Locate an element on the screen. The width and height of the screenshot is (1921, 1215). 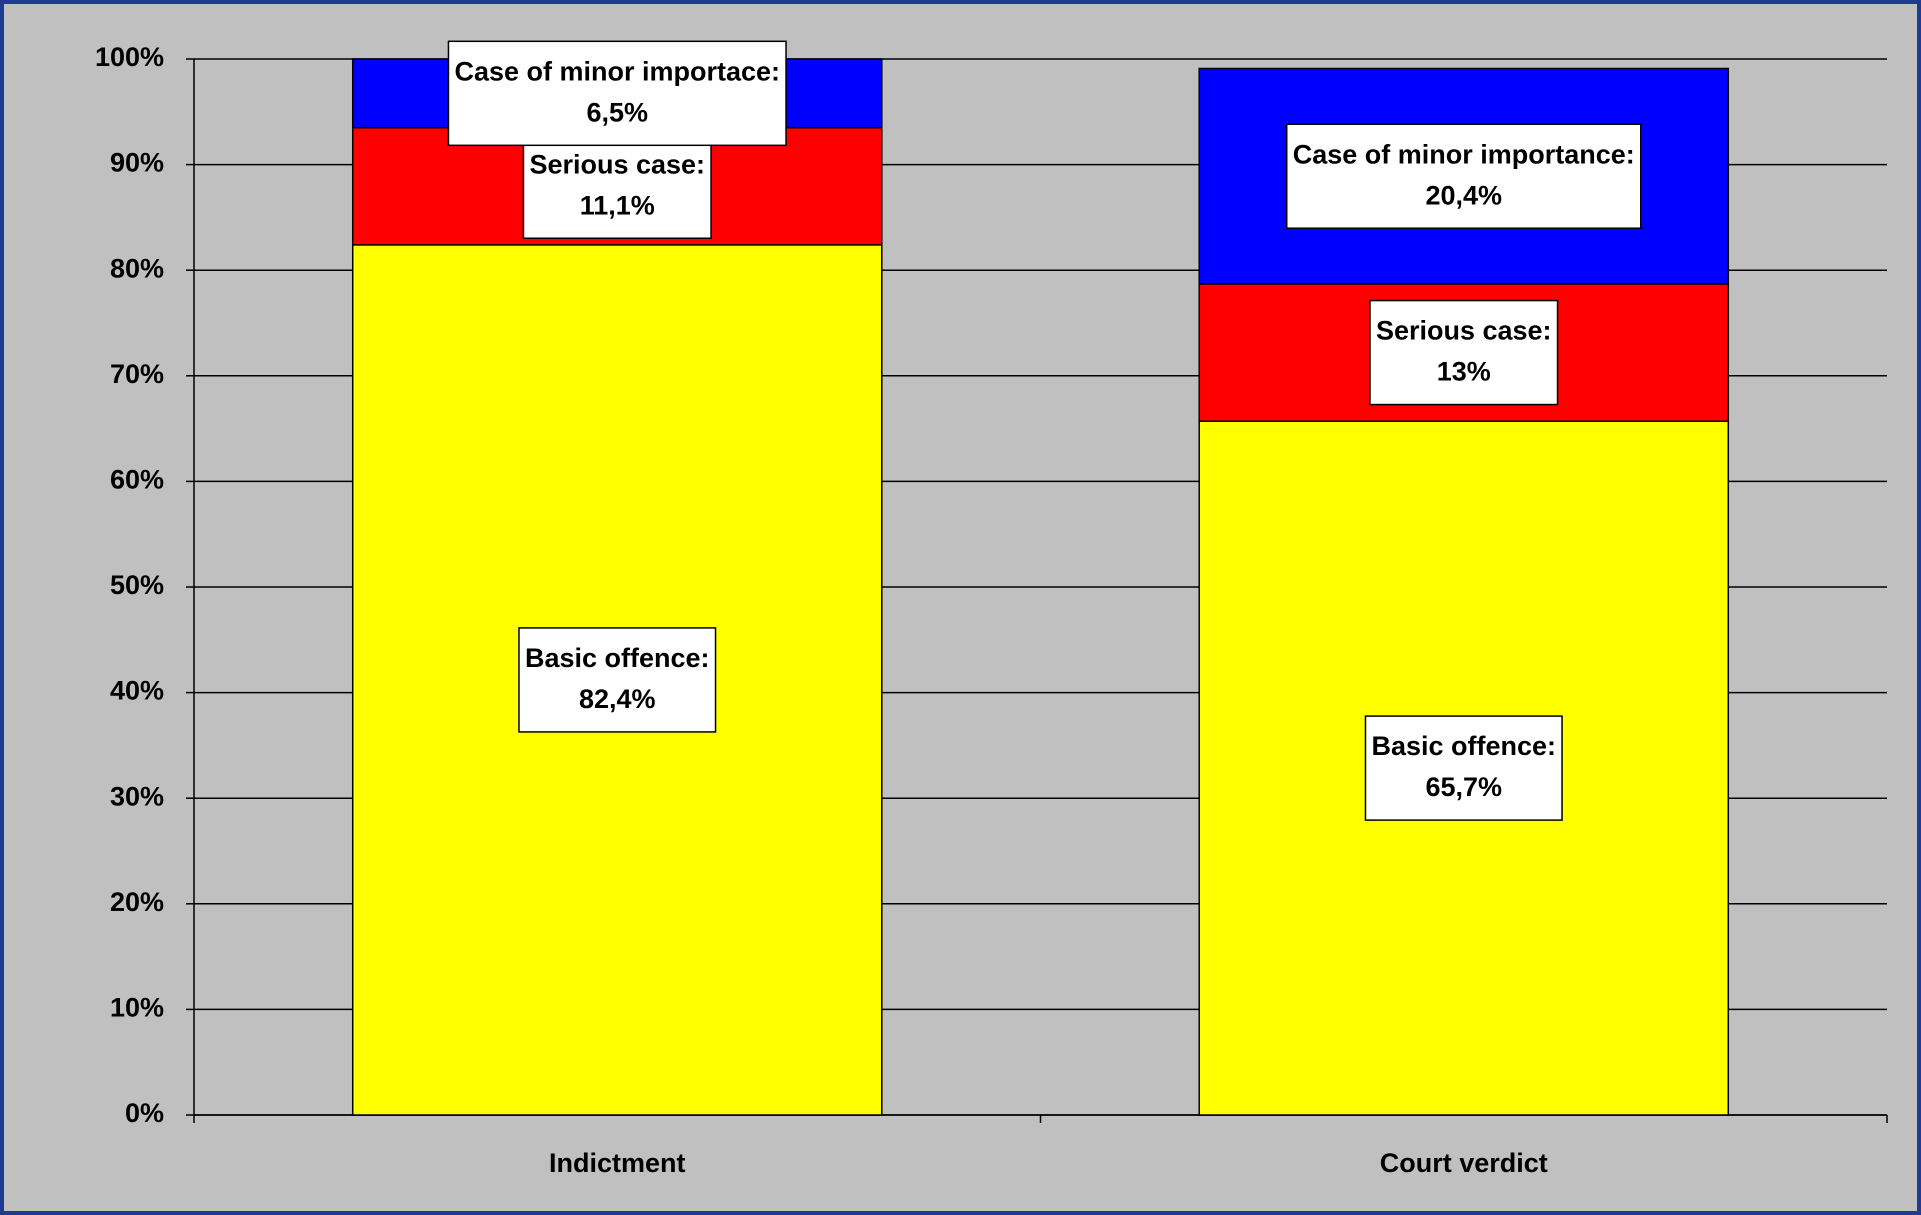
y-tick-label: 80% is located at coordinates (137, 268).